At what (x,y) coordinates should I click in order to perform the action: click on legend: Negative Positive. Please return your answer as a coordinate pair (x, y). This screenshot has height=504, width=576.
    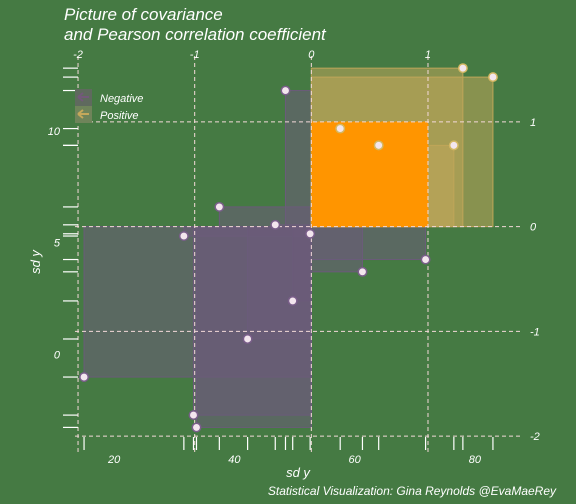
    Looking at the image, I should click on (109, 106).